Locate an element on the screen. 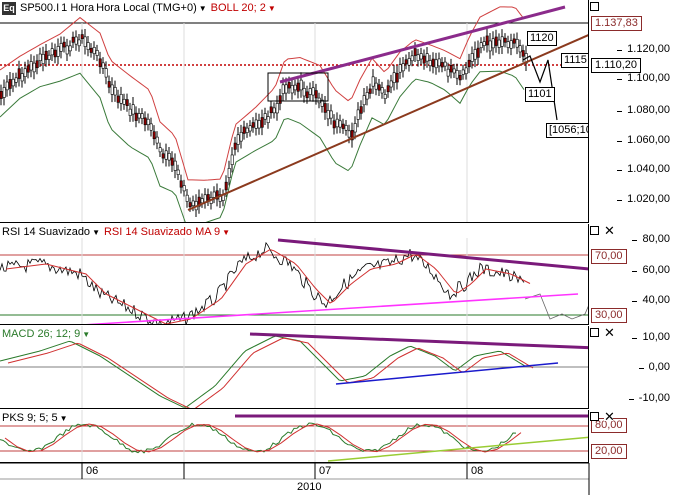 The height and width of the screenshot is (495, 674). pks-scale: 80,00 20,00 is located at coordinates (631, 436).